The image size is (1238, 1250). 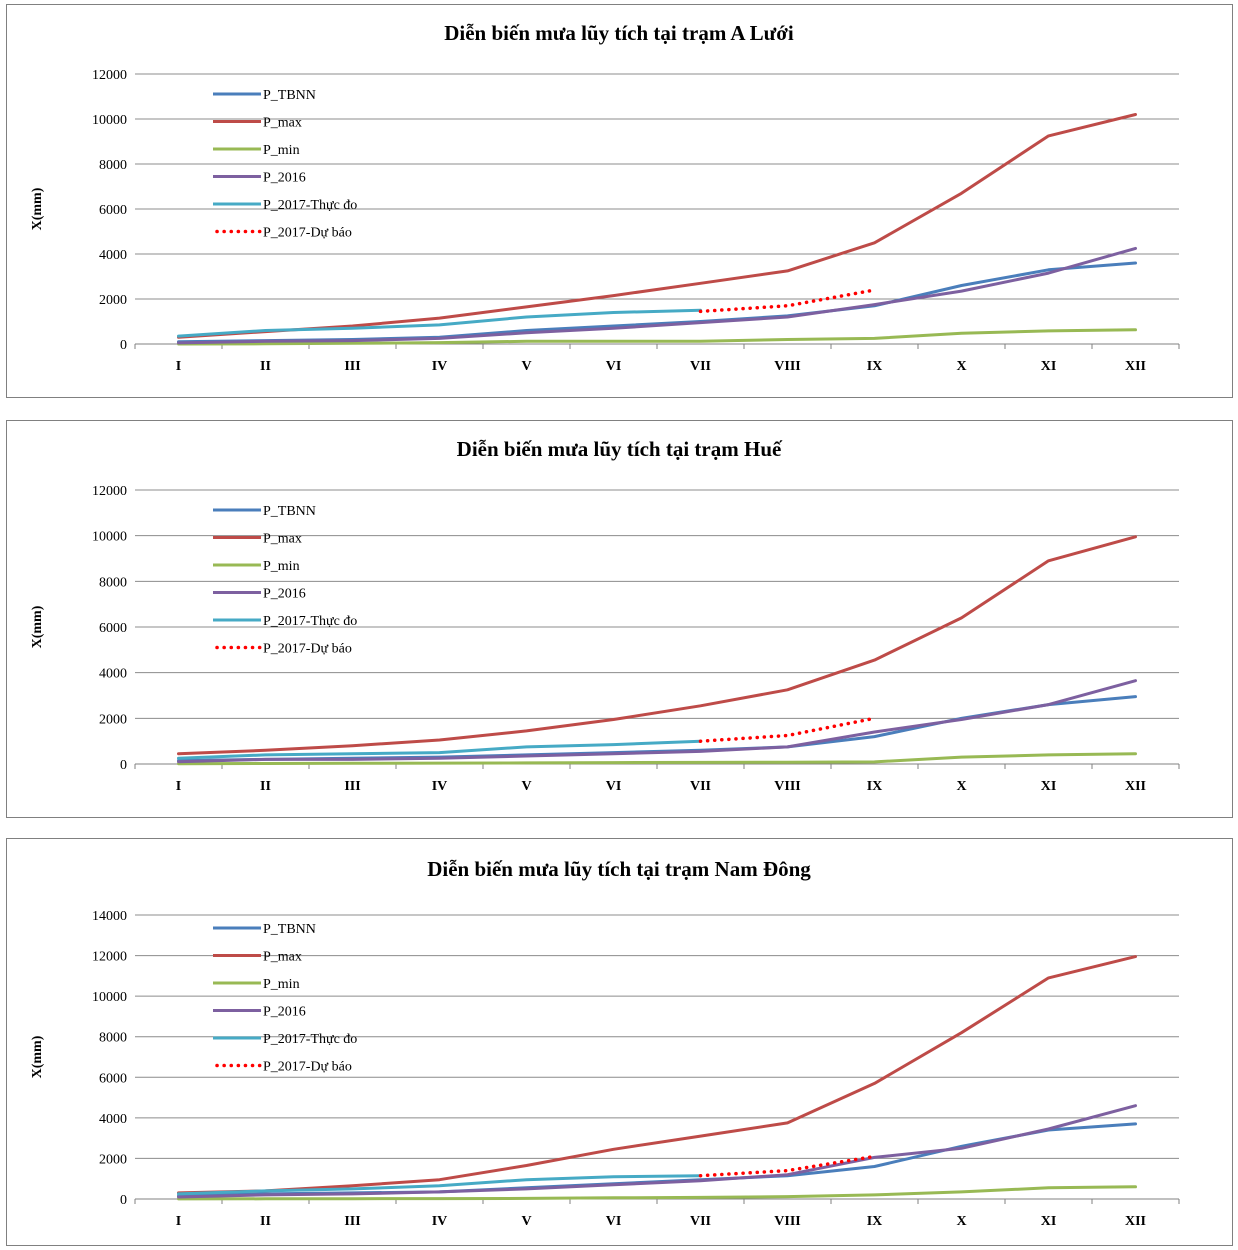 I want to click on chart-title: Diễn biến mưa lũy tích tại trạm Nam Đông, so click(x=619, y=869).